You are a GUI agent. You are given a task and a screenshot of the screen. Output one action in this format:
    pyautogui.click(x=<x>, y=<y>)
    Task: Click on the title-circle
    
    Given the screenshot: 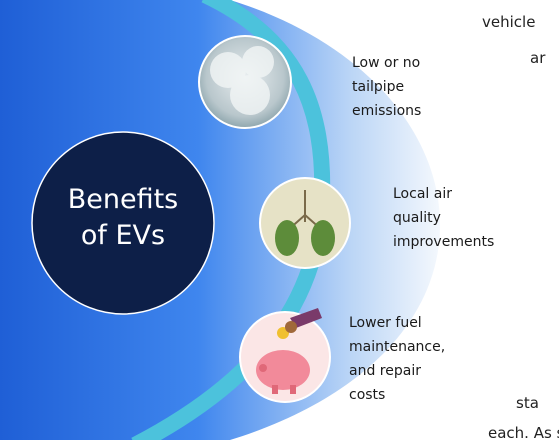 What is the action you would take?
    pyautogui.click(x=123, y=223)
    